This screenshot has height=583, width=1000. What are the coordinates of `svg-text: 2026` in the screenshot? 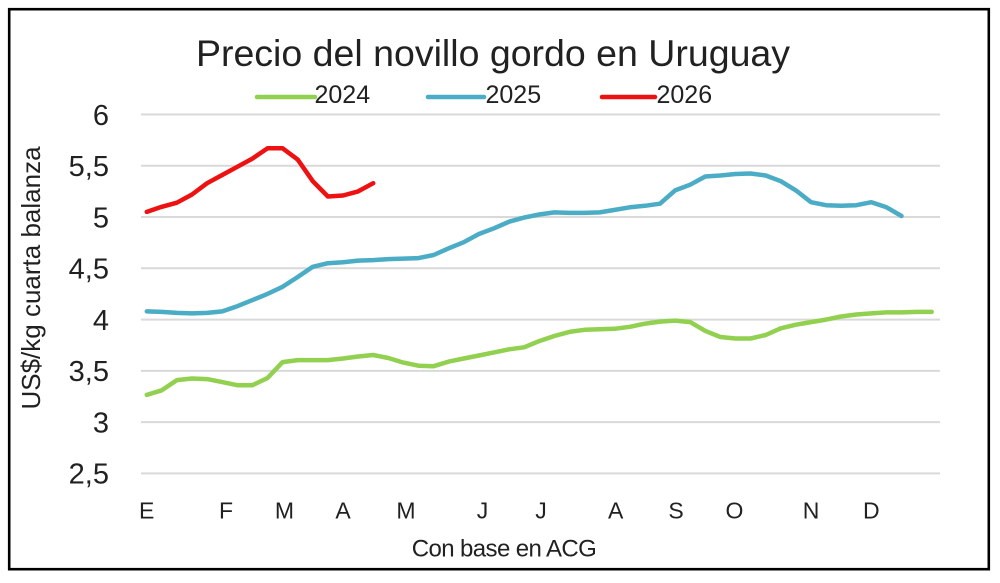 It's located at (685, 95).